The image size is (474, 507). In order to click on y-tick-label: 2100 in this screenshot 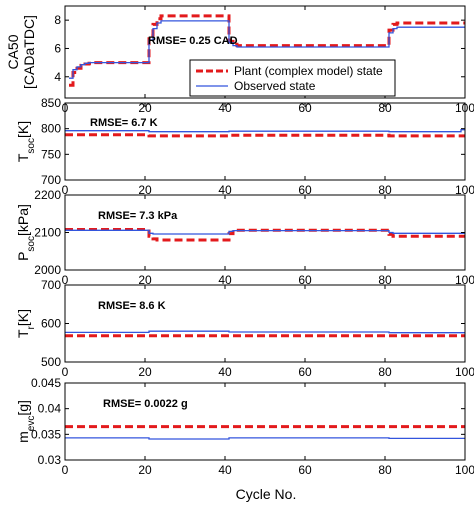, I will do `click(47, 233)`.